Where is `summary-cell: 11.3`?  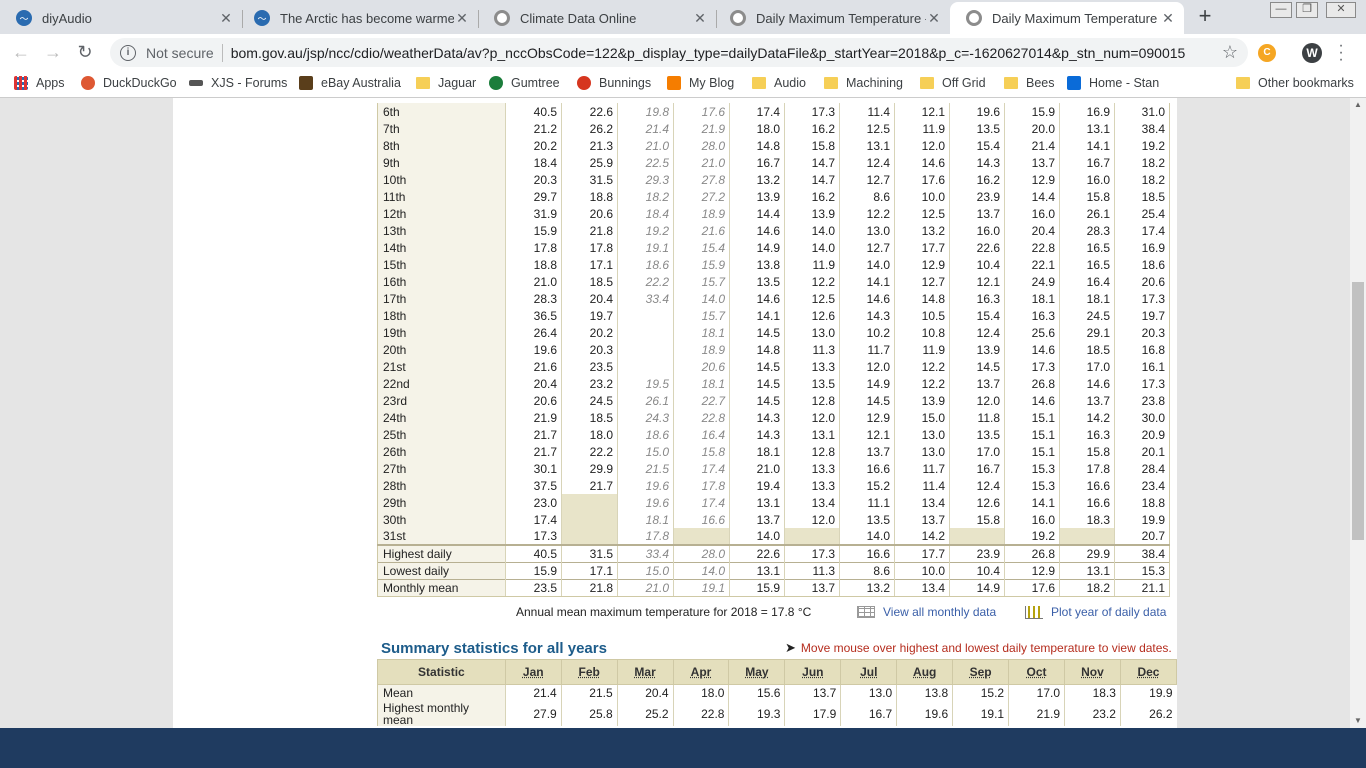
summary-cell: 11.3 is located at coordinates (812, 570).